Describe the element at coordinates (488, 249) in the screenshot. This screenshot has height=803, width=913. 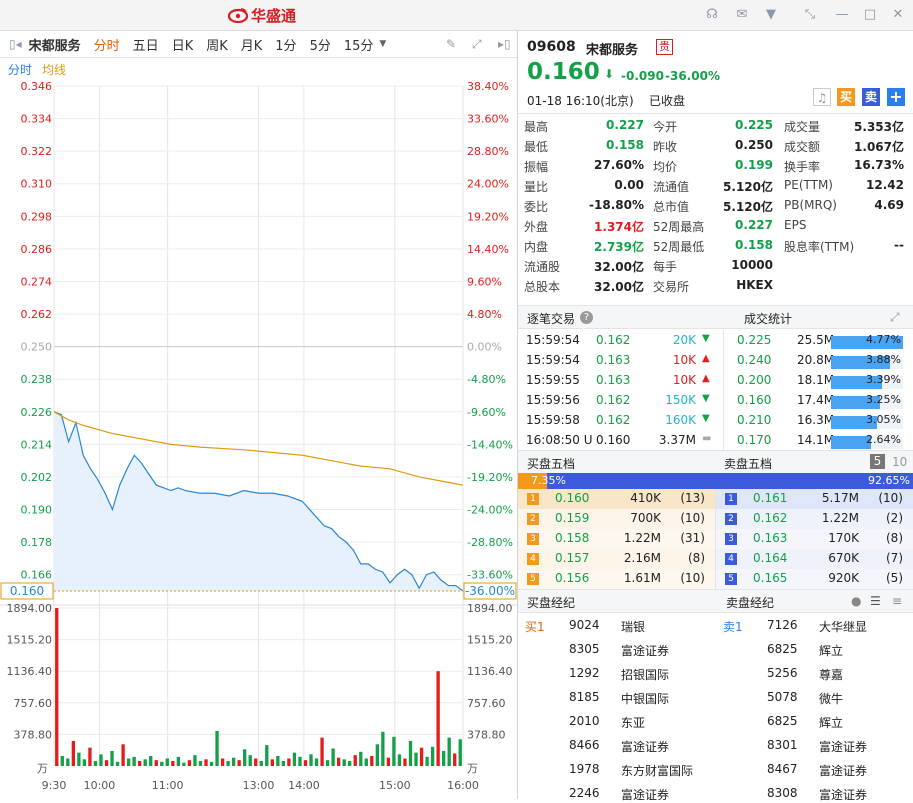
I see `pct-tick: 14.40%` at that location.